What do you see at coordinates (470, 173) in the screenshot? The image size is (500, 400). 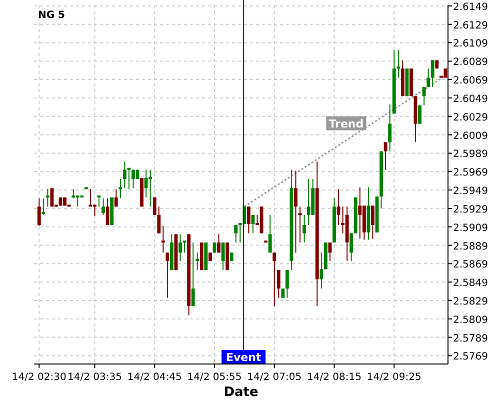 I see `y-tick-label: 2.5969` at bounding box center [470, 173].